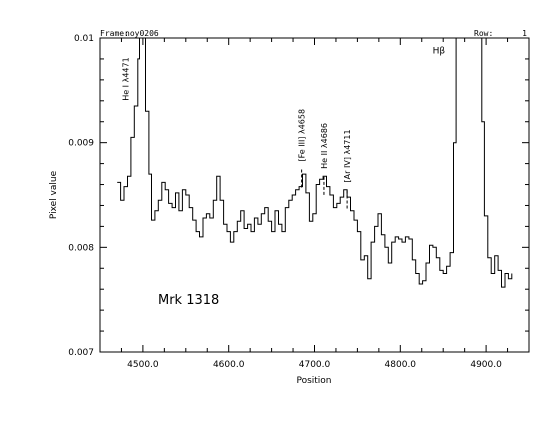 This screenshot has width=545, height=421. What do you see at coordinates (486, 365) in the screenshot?
I see `x-tick-label: 4900.0` at bounding box center [486, 365].